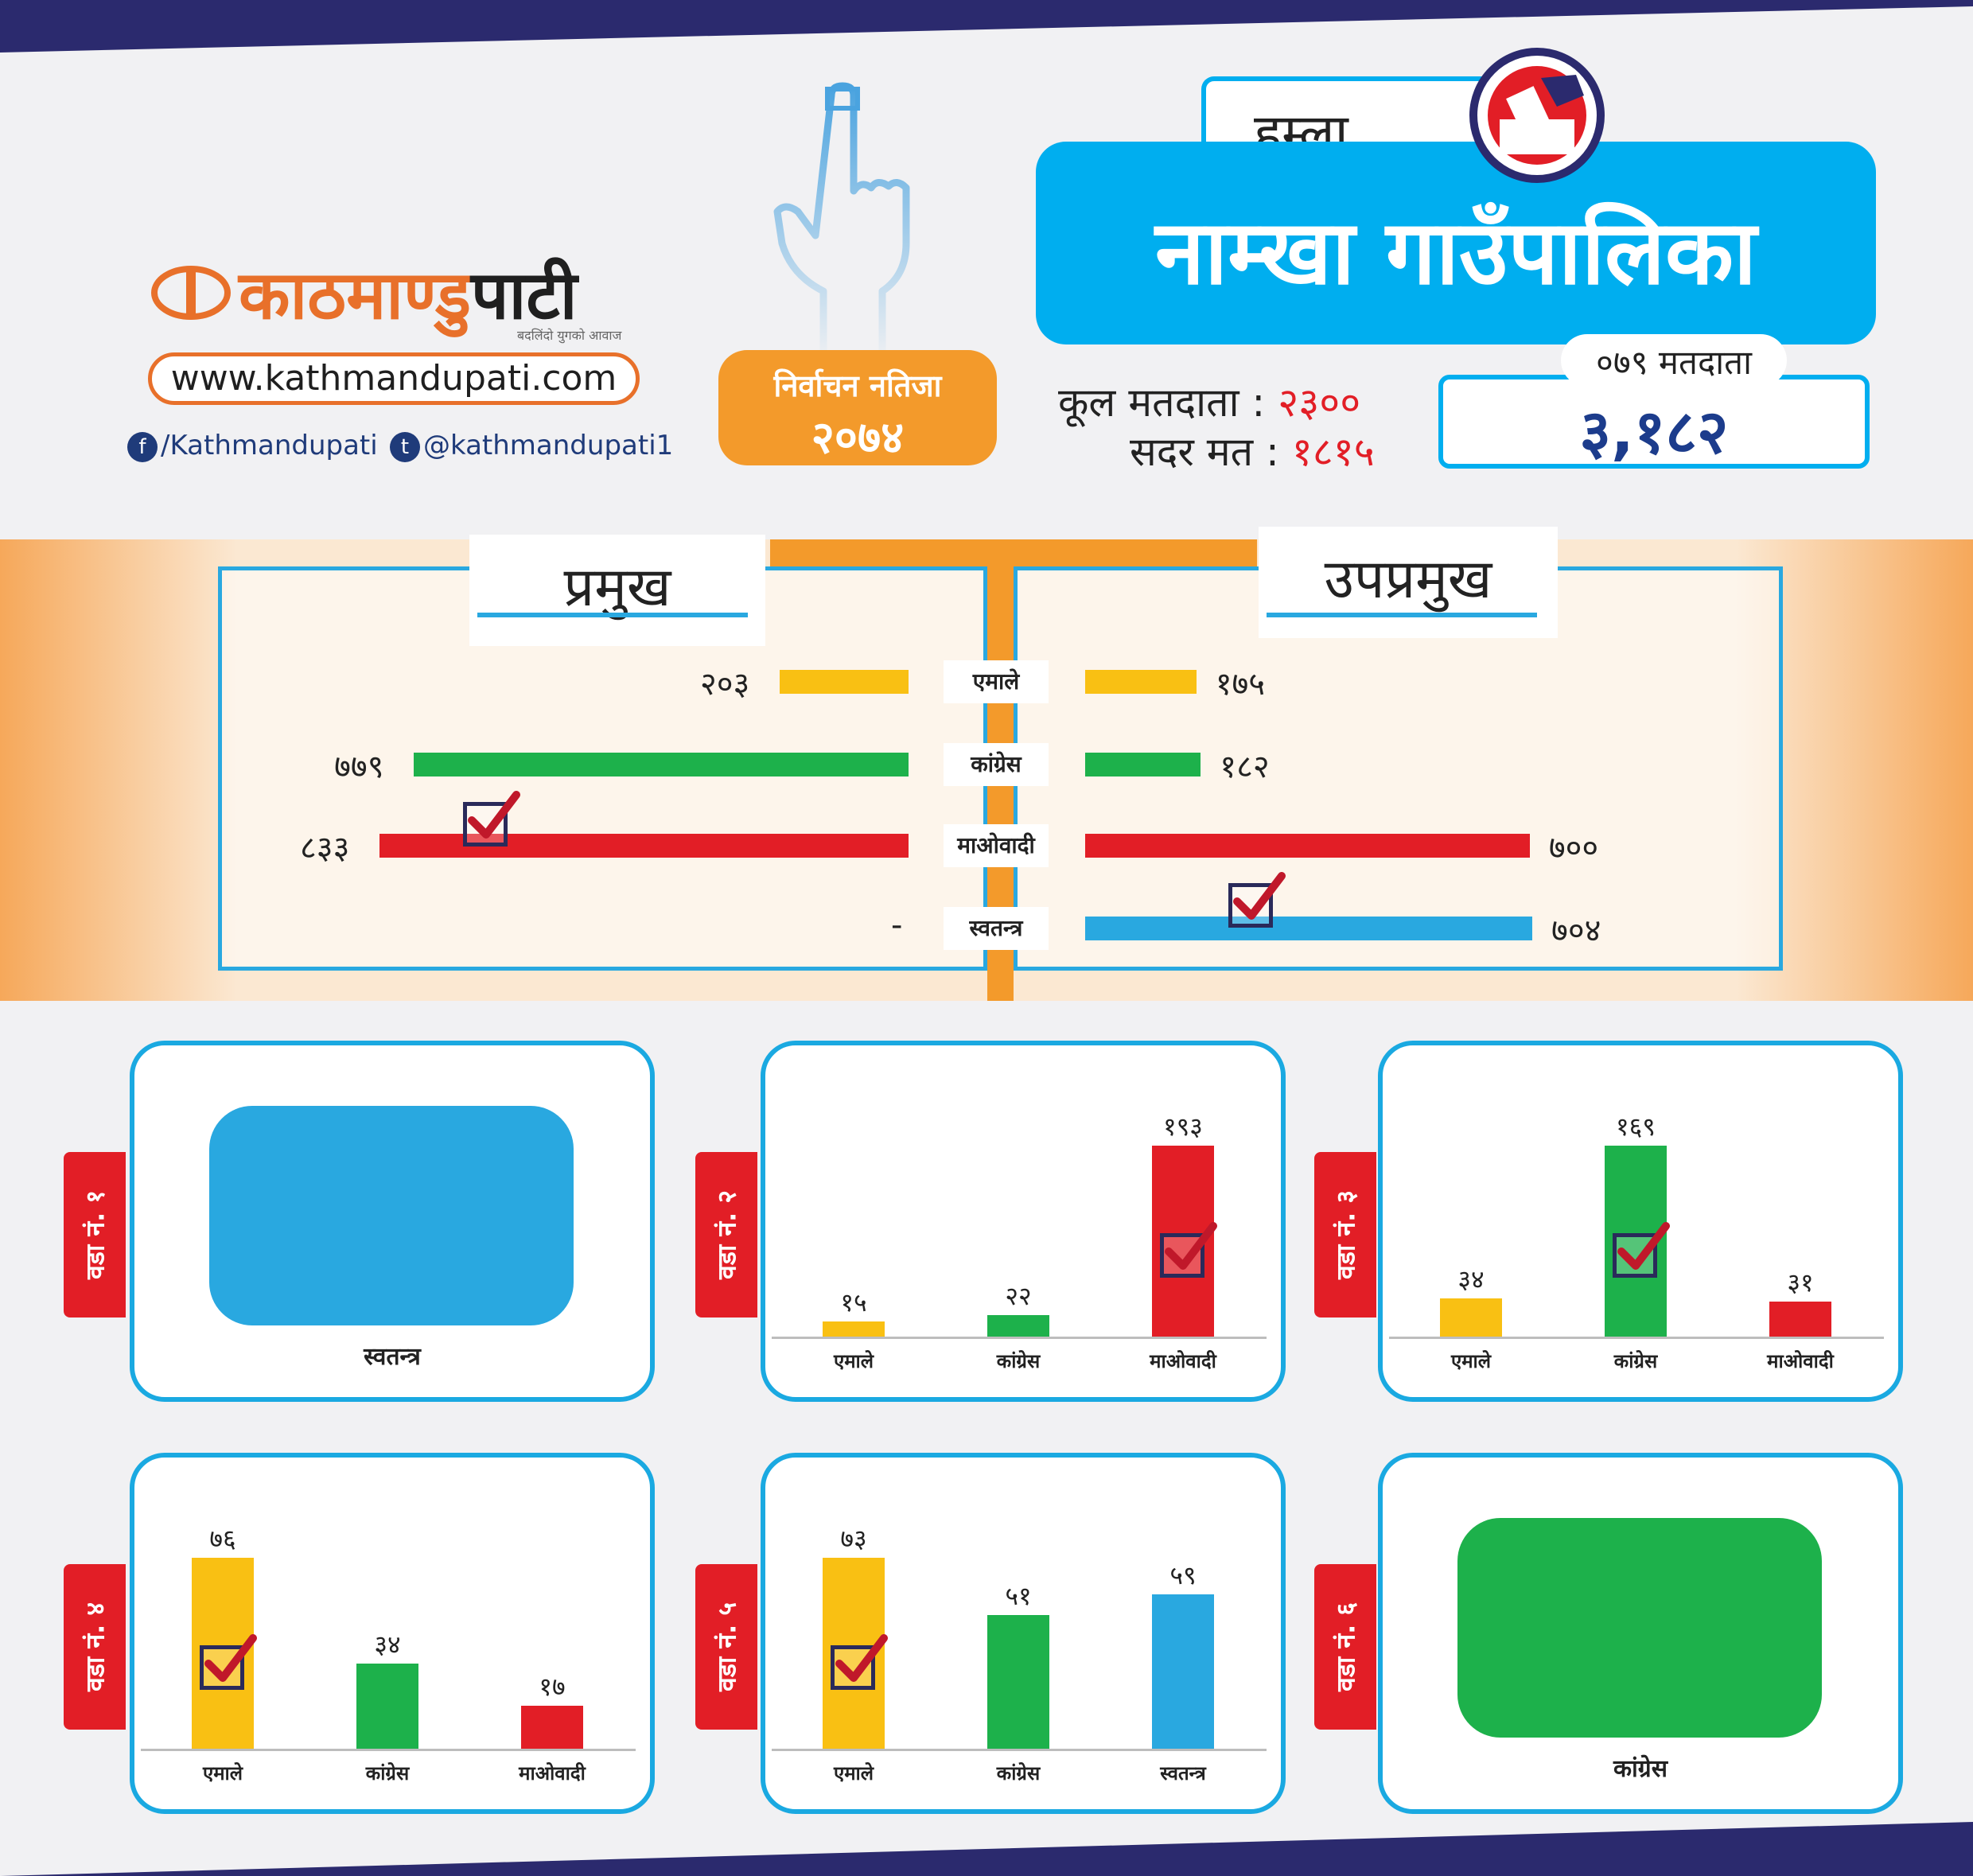 The image size is (1973, 1876). What do you see at coordinates (1245, 767) in the screenshot?
I see `deputy-value-2: १८२` at bounding box center [1245, 767].